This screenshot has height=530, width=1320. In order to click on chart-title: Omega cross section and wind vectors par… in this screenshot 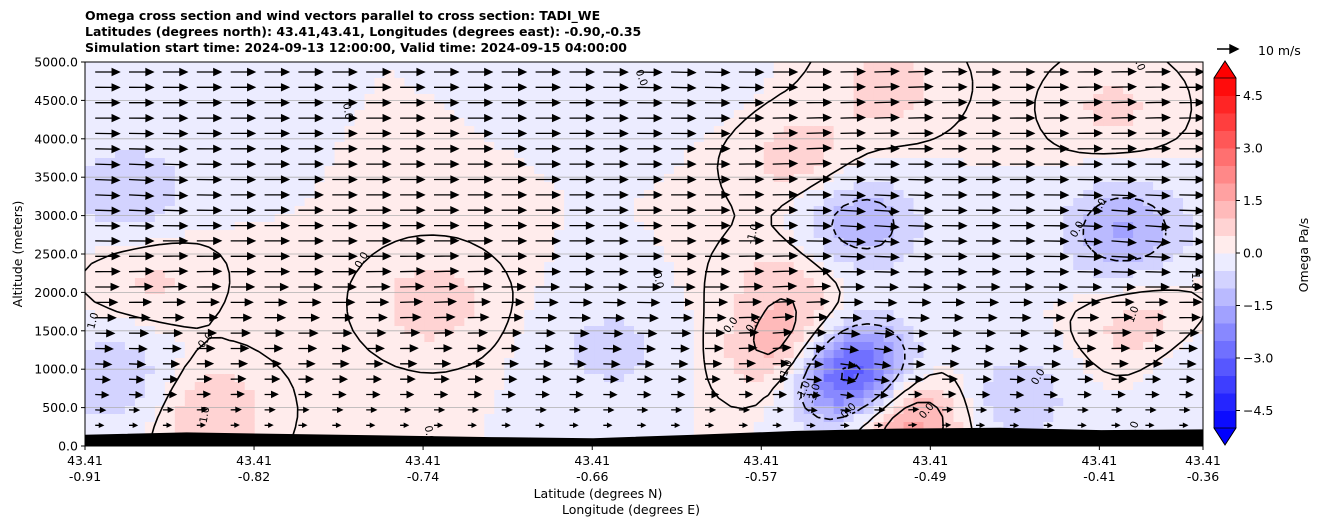, I will do `click(363, 31)`.